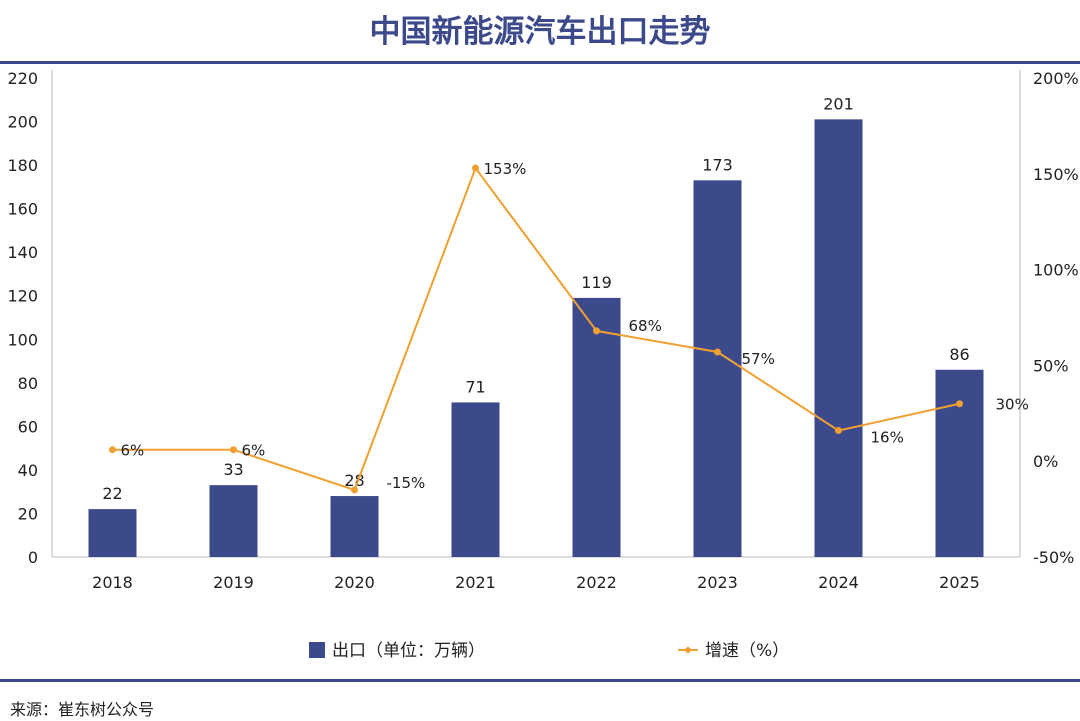 This screenshot has height=721, width=1080. Describe the element at coordinates (1053, 557) in the screenshot. I see `right-tick-label: -50%` at that location.